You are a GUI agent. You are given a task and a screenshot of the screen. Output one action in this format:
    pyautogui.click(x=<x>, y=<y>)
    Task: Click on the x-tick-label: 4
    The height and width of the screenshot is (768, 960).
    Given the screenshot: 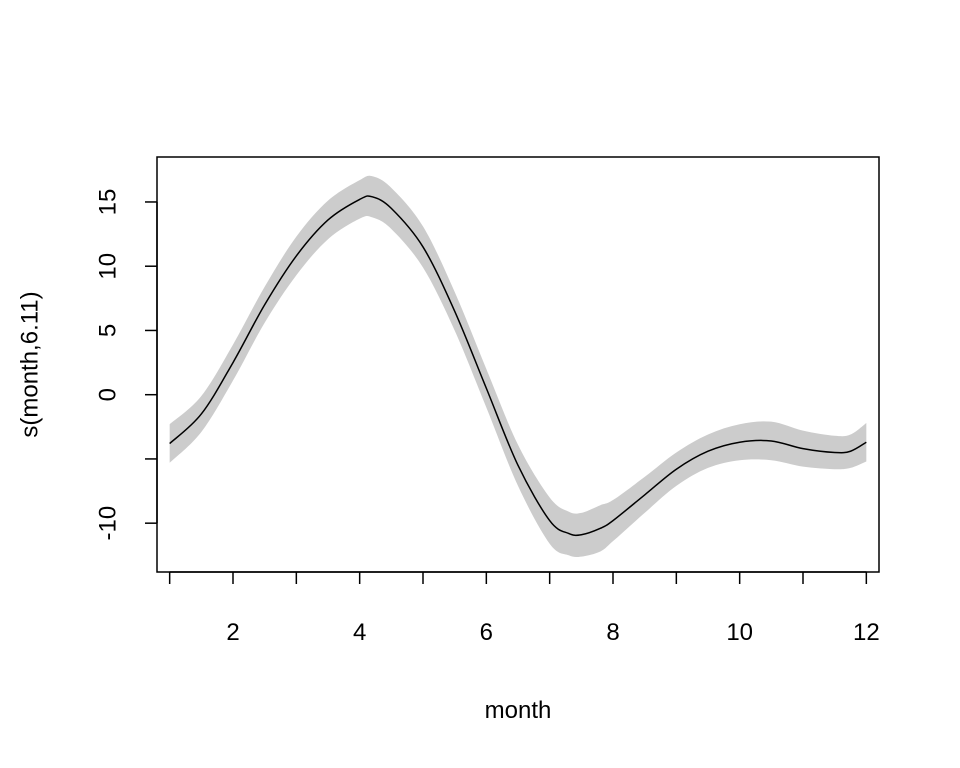 What is the action you would take?
    pyautogui.click(x=359, y=632)
    